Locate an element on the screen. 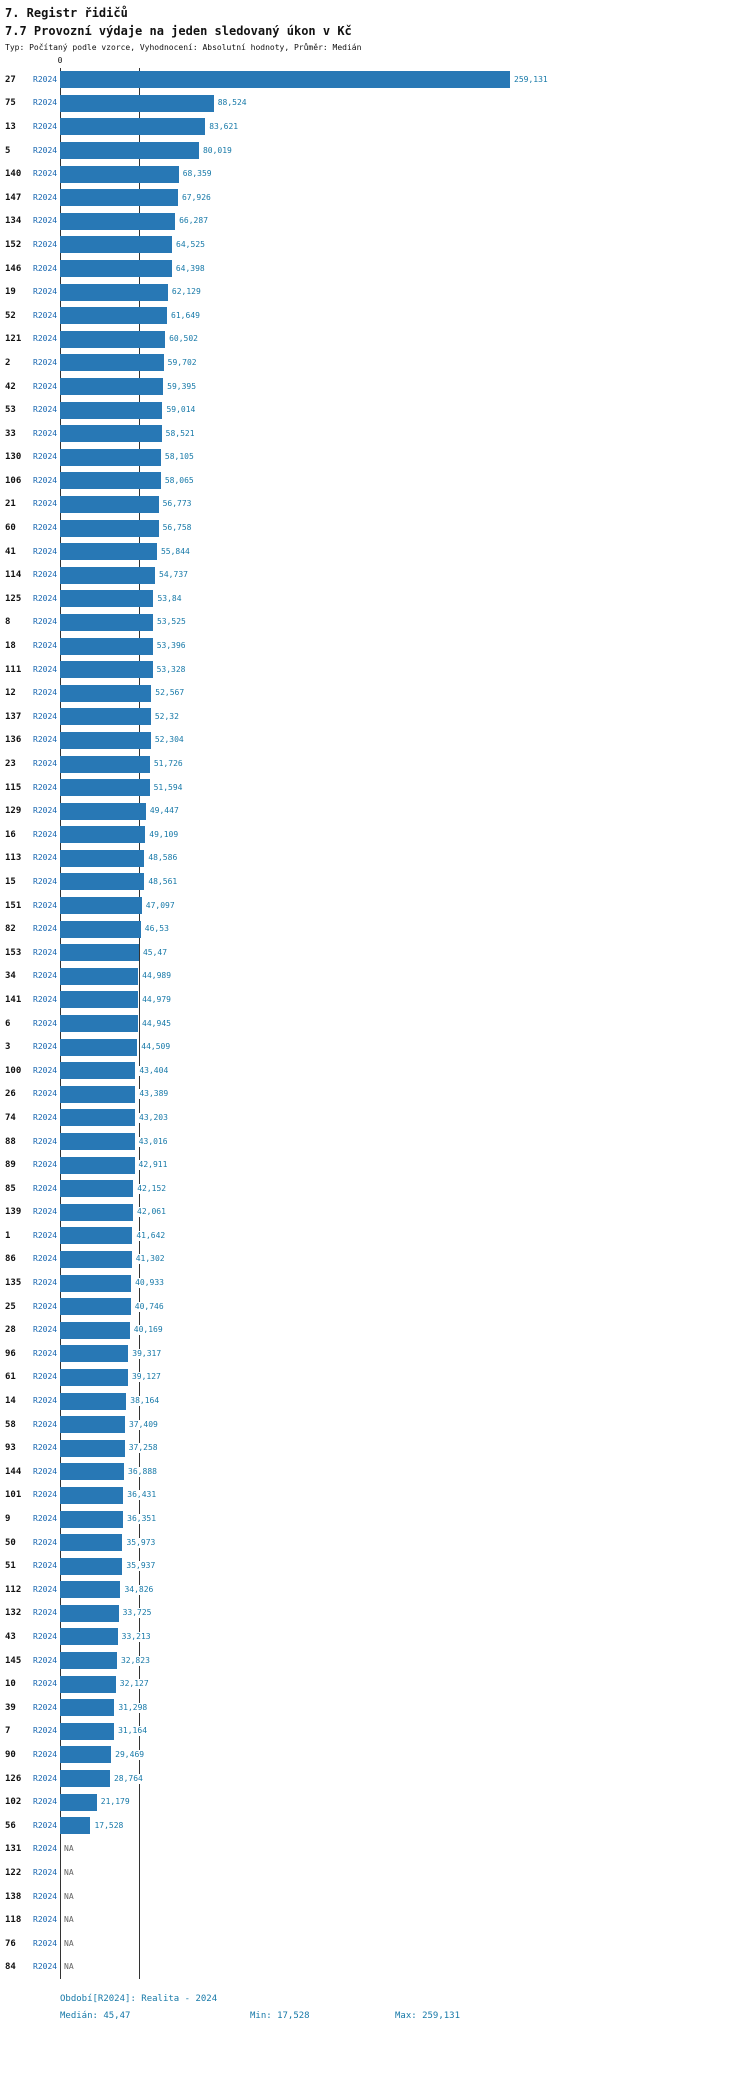 This screenshot has height=2096, width=750. bar-row: 33 R2024 58,521 is located at coordinates (376, 434).